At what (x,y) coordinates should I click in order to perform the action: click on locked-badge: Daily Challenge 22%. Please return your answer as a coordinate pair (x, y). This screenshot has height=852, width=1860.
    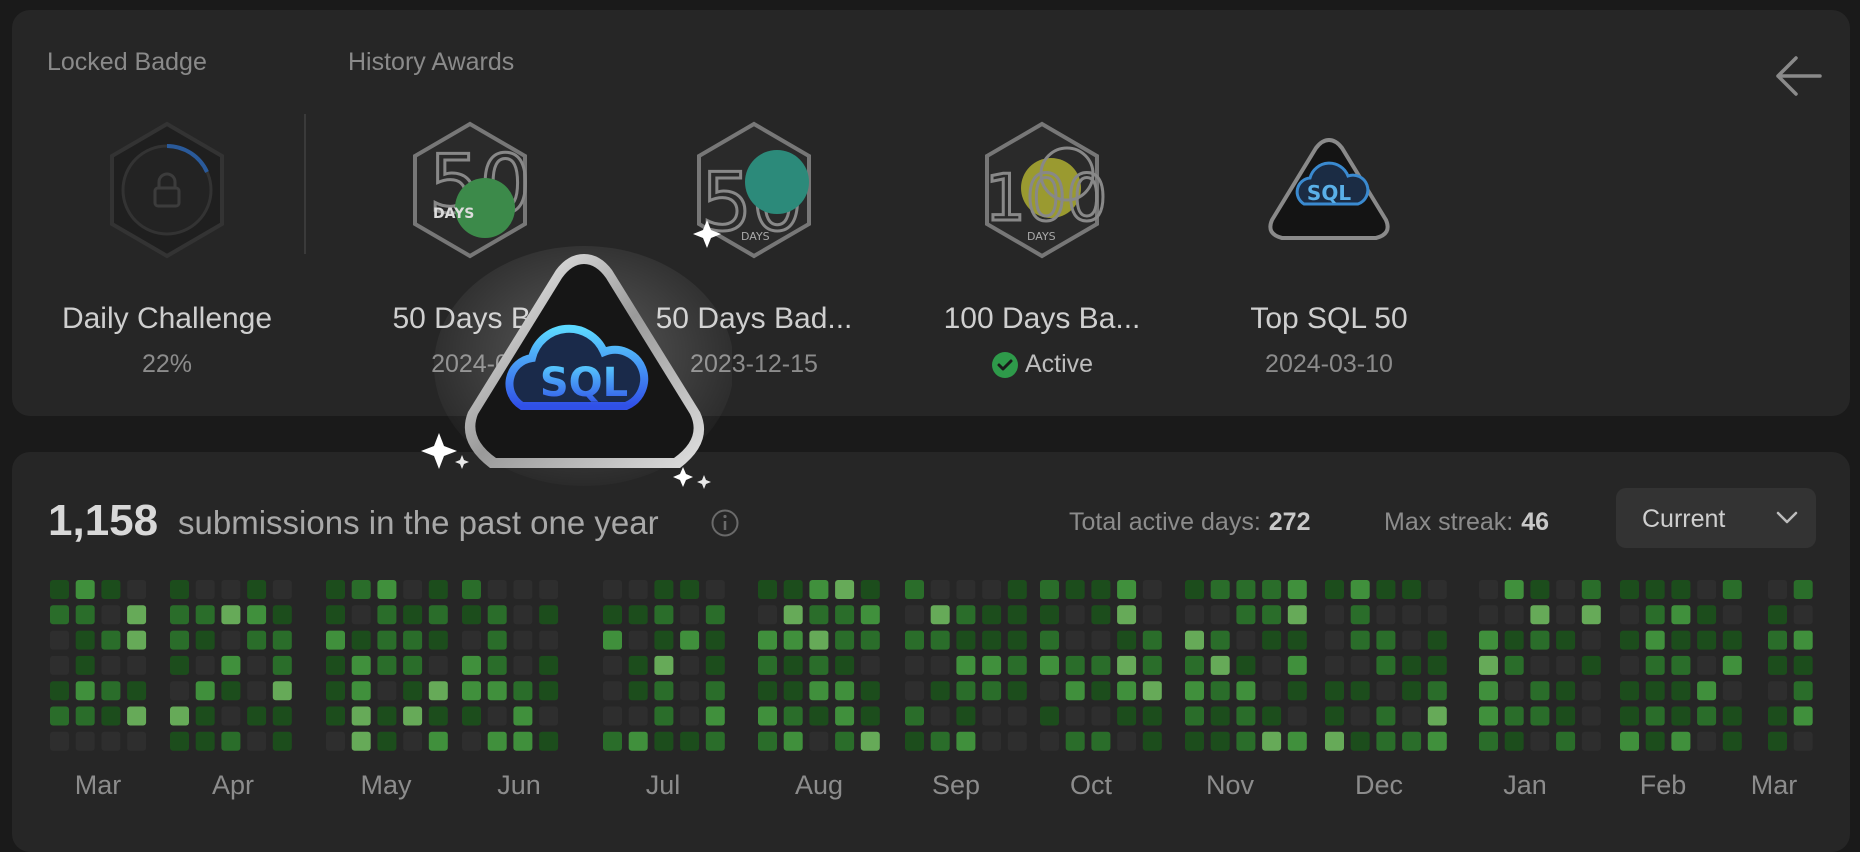
    Looking at the image, I should click on (167, 249).